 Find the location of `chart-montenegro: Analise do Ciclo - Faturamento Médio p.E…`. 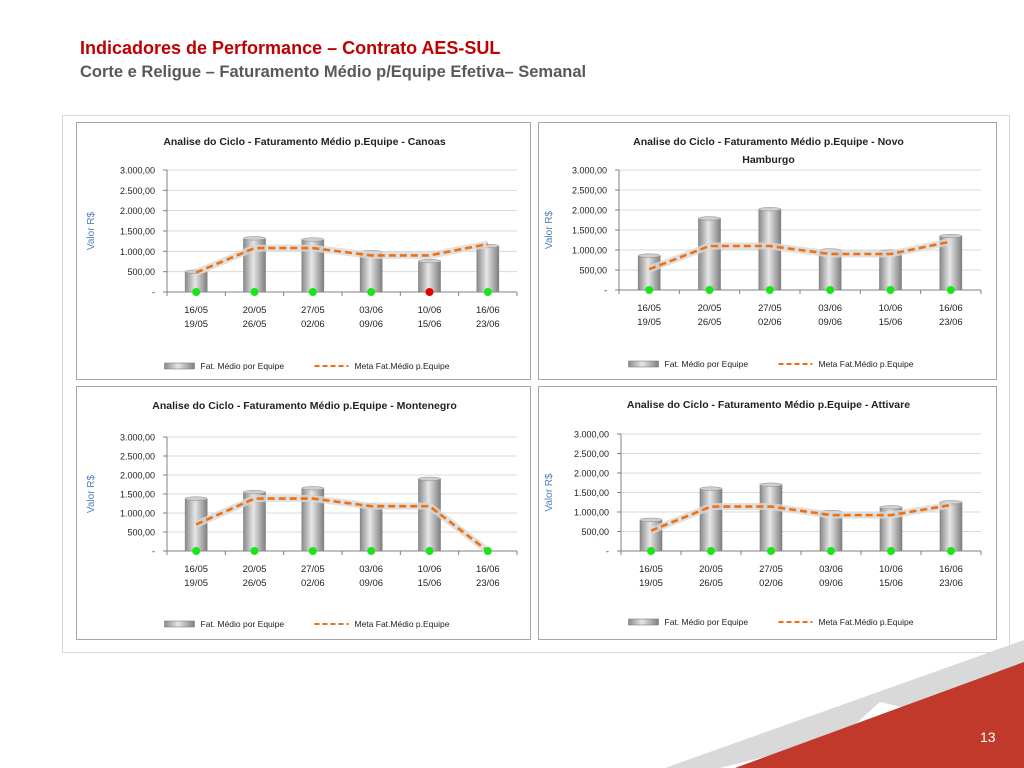

chart-montenegro: Analise do Ciclo - Faturamento Médio p.E… is located at coordinates (302, 514).